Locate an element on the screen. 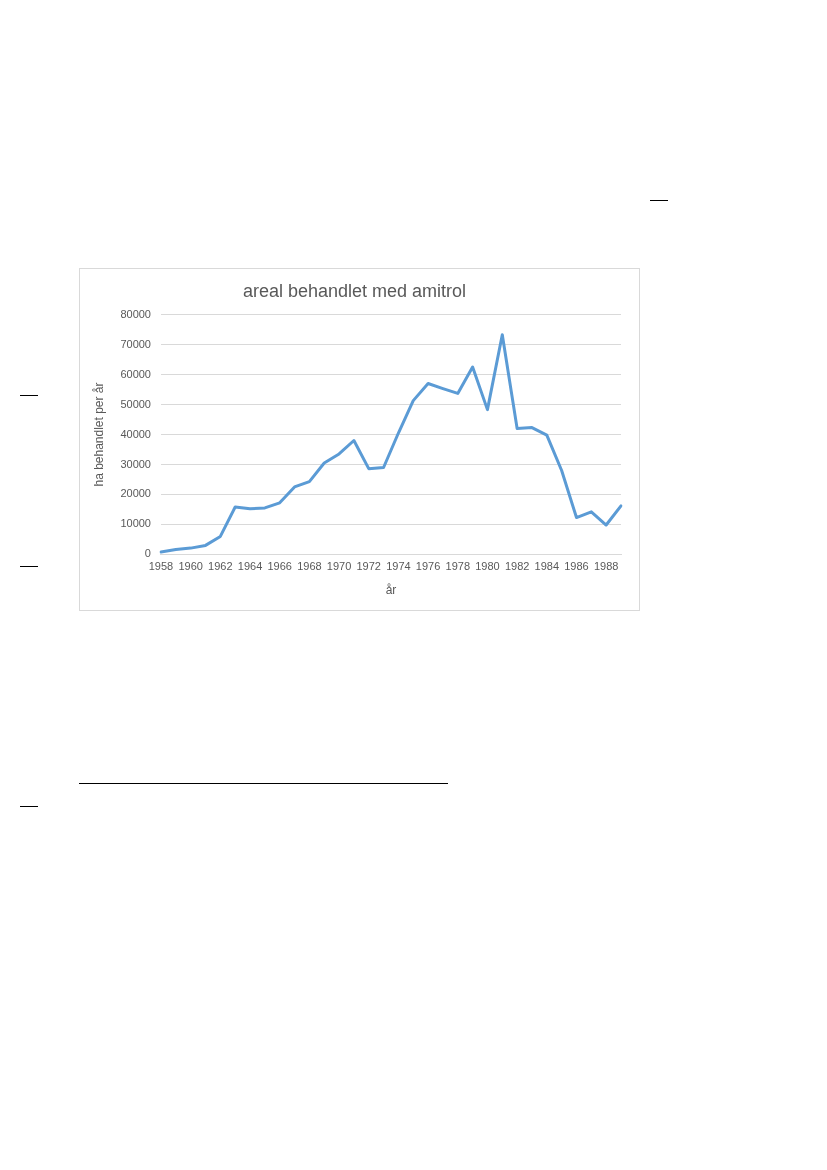  x-tick-label: 1974 is located at coordinates (398, 566).